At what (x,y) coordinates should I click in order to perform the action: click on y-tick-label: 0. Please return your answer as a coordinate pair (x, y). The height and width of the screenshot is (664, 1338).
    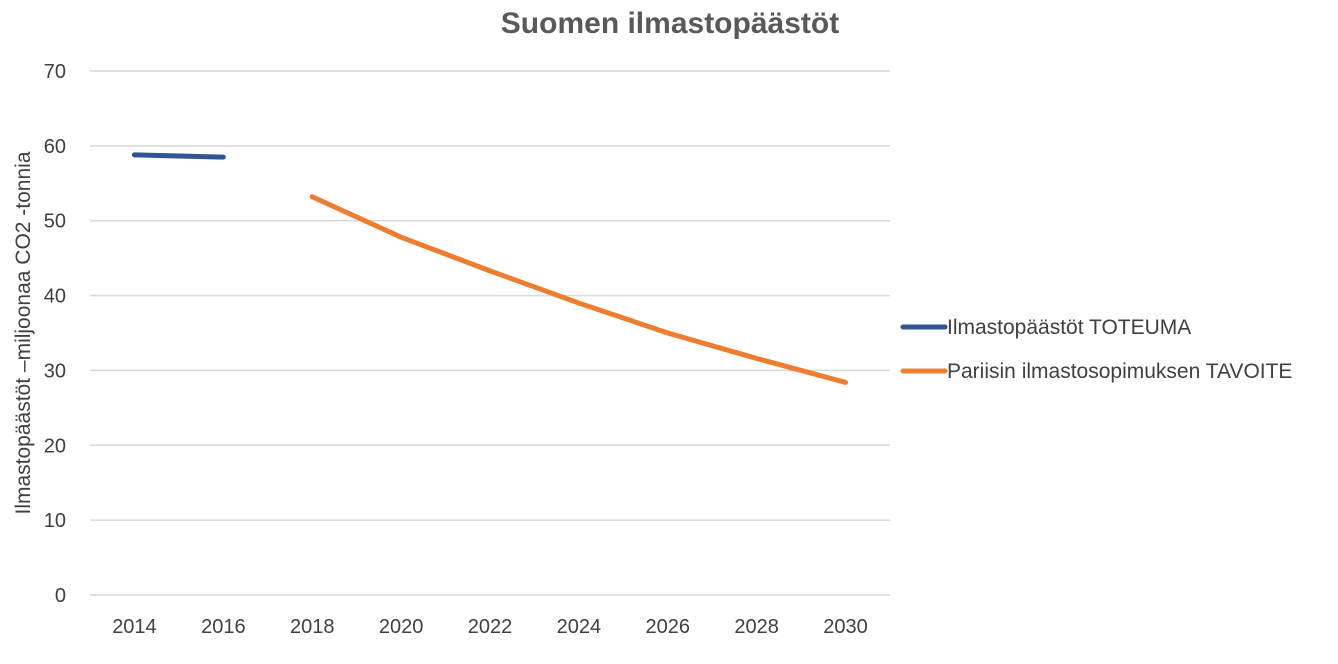
    Looking at the image, I should click on (60, 596).